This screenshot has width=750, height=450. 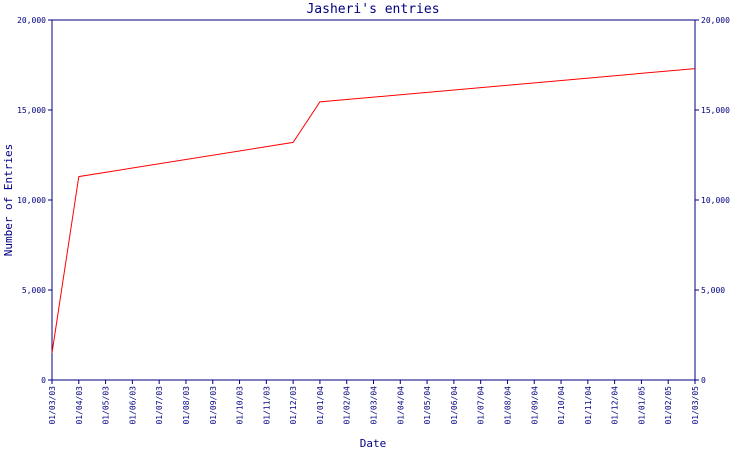 What do you see at coordinates (52, 405) in the screenshot?
I see `x-tick-label: 01/03/03` at bounding box center [52, 405].